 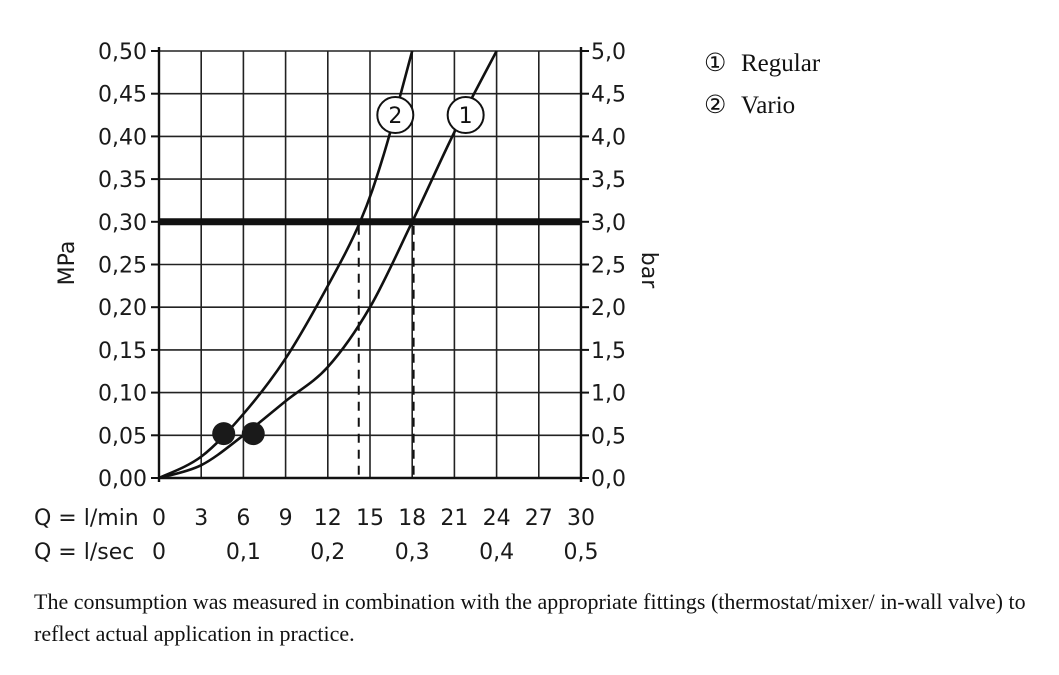 What do you see at coordinates (768, 105) in the screenshot?
I see `legend-label: Vario` at bounding box center [768, 105].